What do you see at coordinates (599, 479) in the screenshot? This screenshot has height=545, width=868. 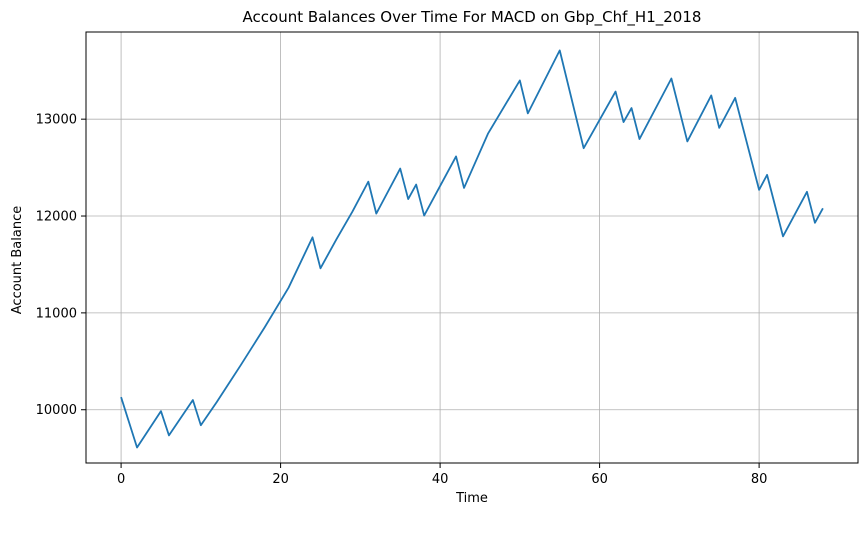 I see `x-tick-label: 60` at bounding box center [599, 479].